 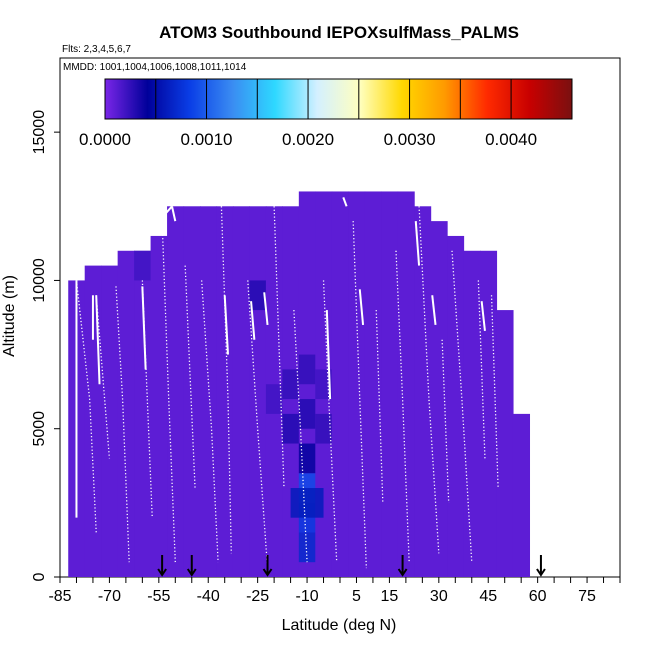 What do you see at coordinates (356, 596) in the screenshot?
I see `x-tick-label: 5` at bounding box center [356, 596].